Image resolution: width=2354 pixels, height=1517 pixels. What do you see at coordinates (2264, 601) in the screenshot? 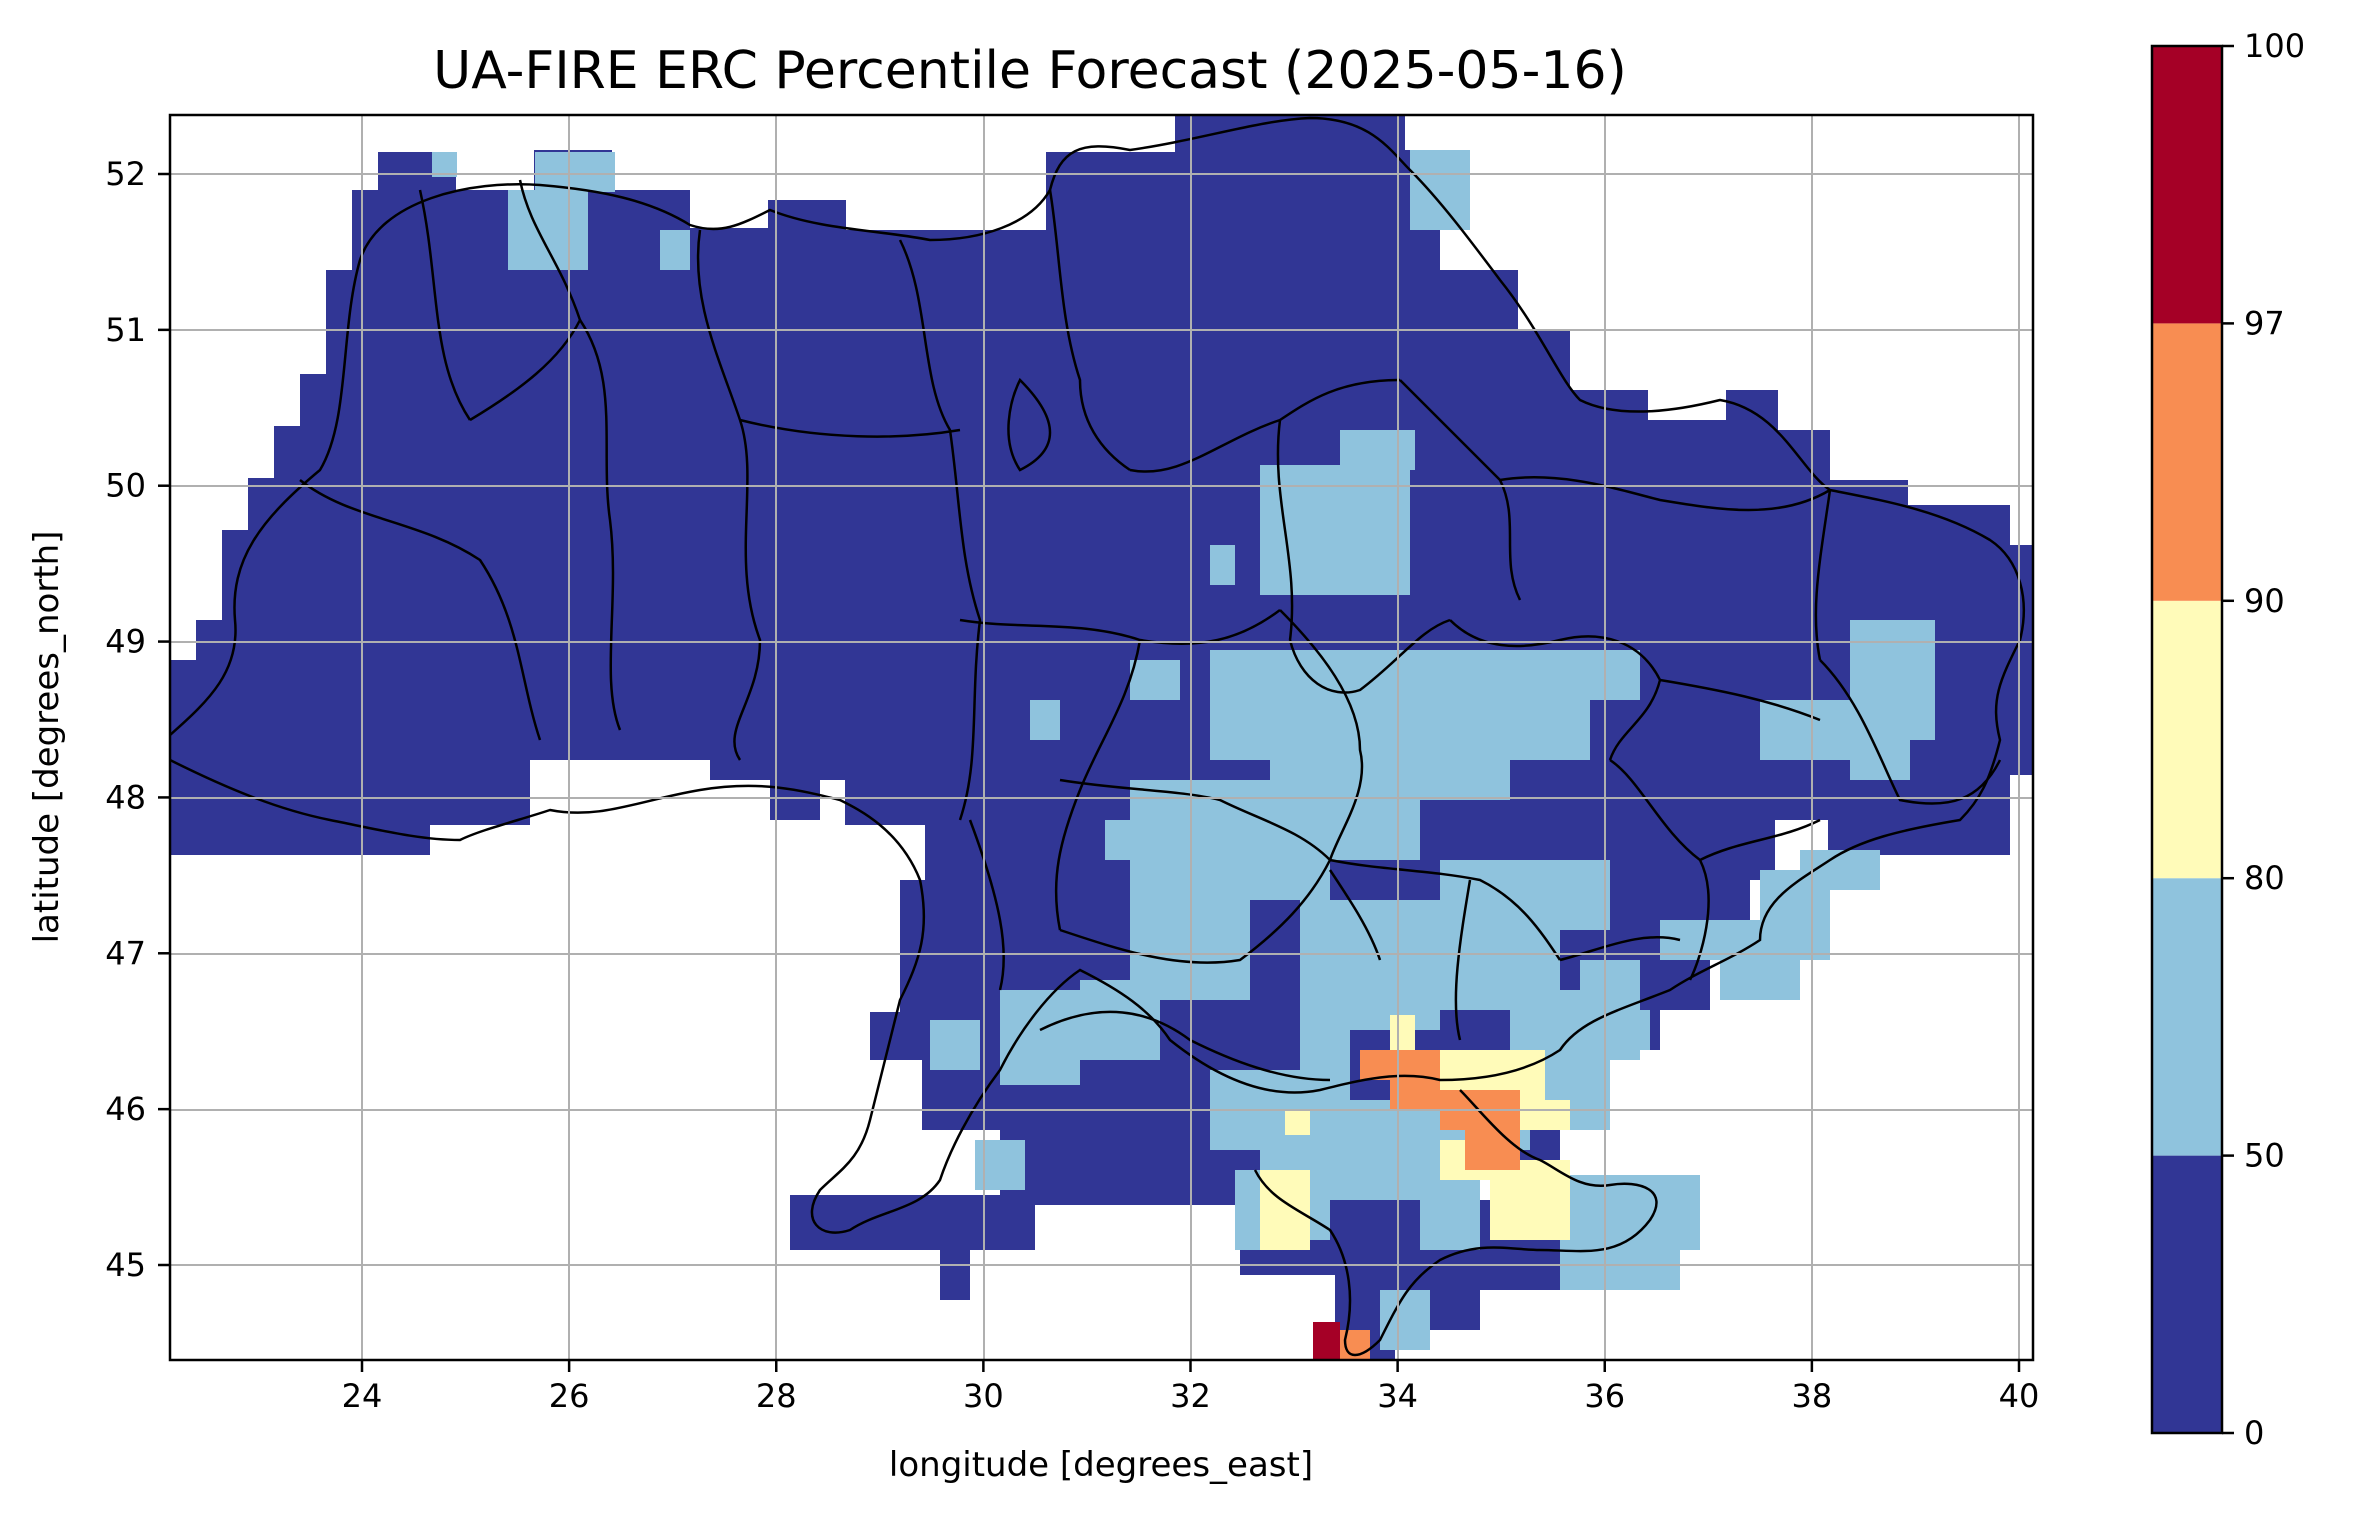
I see `colorbar-tick-label: 90` at bounding box center [2264, 601].